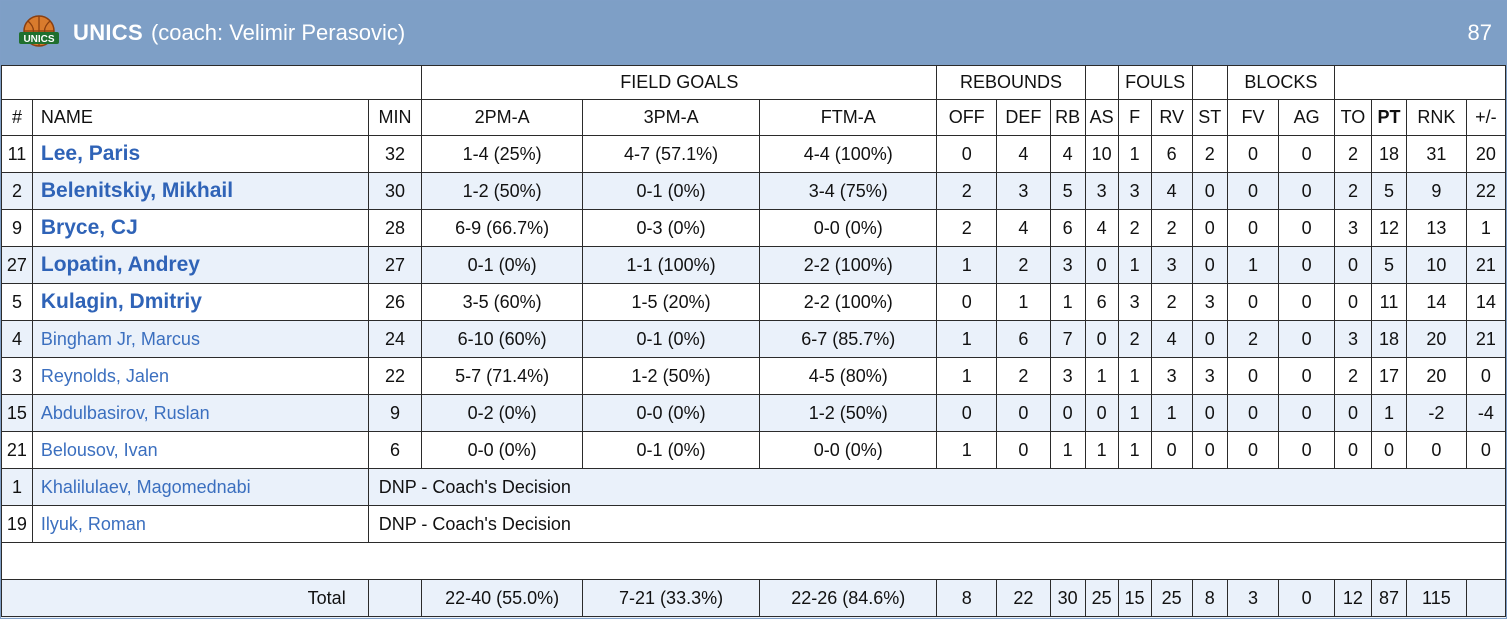 This screenshot has width=1507, height=619. What do you see at coordinates (1389, 154) in the screenshot?
I see `stat-pt: 18` at bounding box center [1389, 154].